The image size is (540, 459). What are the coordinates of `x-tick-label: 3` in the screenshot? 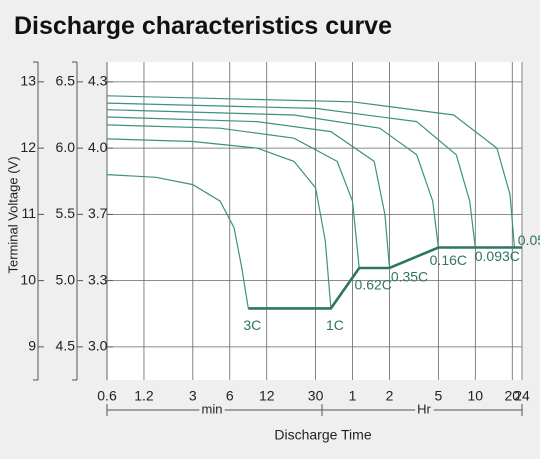 It's located at (193, 396).